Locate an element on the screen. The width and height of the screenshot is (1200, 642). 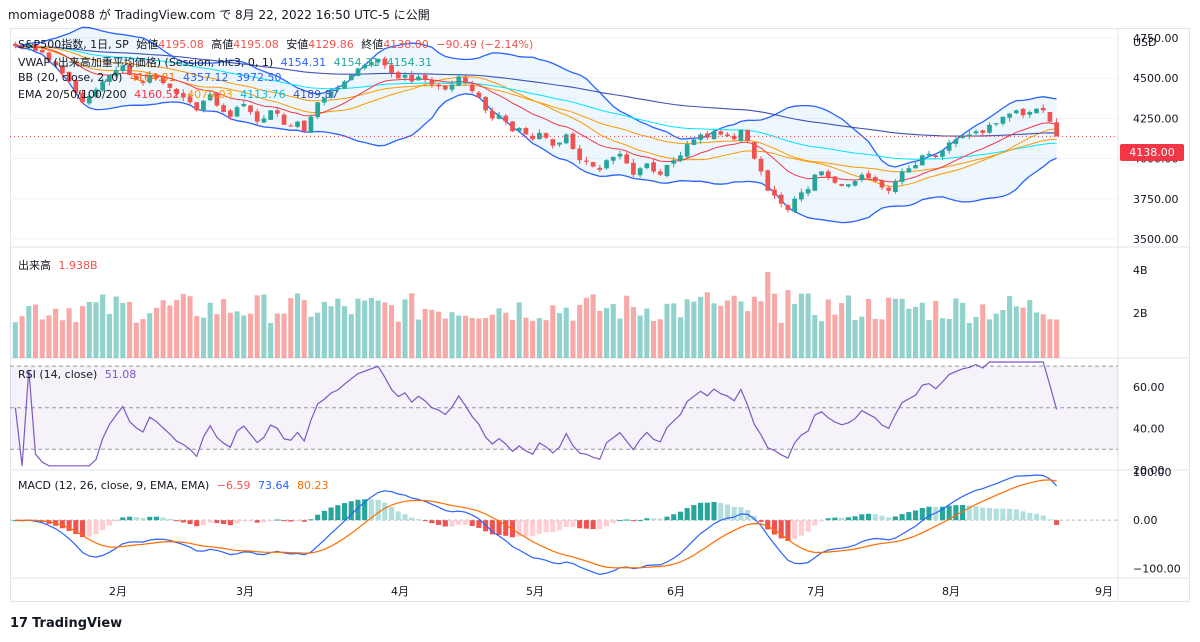
last-price-tag: 4138.00 is located at coordinates (1152, 152).